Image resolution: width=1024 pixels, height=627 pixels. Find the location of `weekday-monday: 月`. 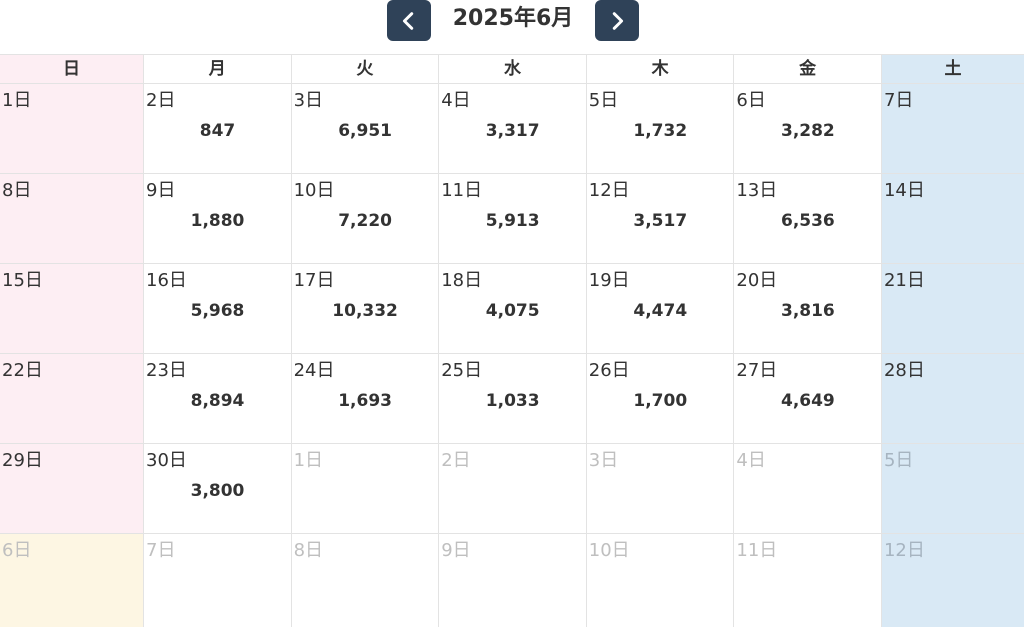

weekday-monday: 月 is located at coordinates (218, 69).